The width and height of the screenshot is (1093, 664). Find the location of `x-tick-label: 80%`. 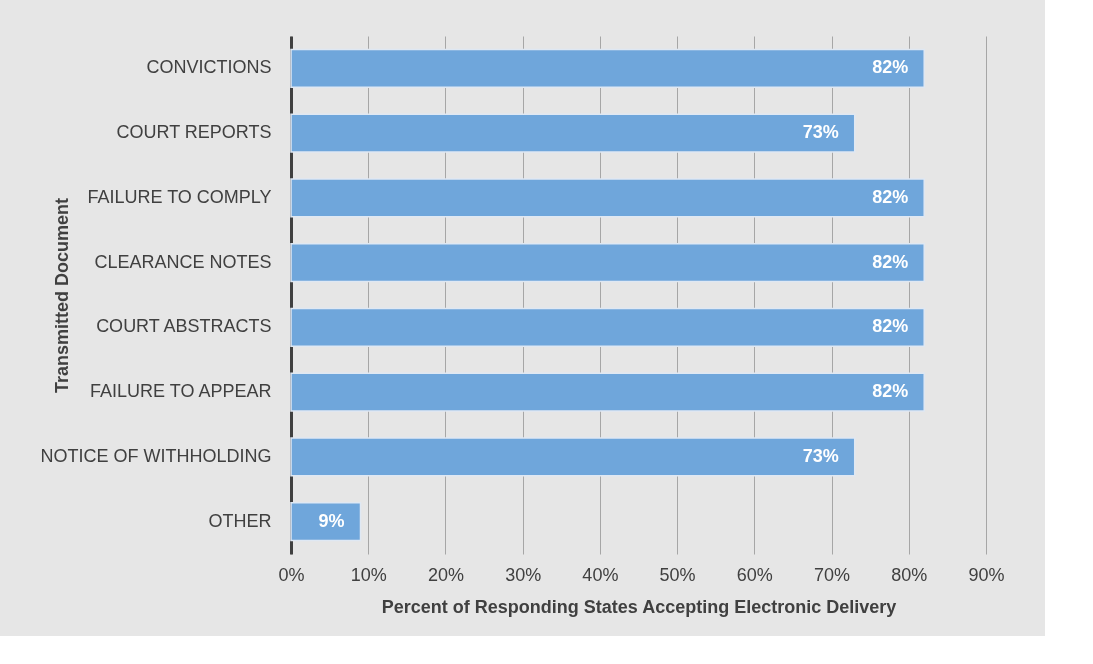

x-tick-label: 80% is located at coordinates (909, 574).